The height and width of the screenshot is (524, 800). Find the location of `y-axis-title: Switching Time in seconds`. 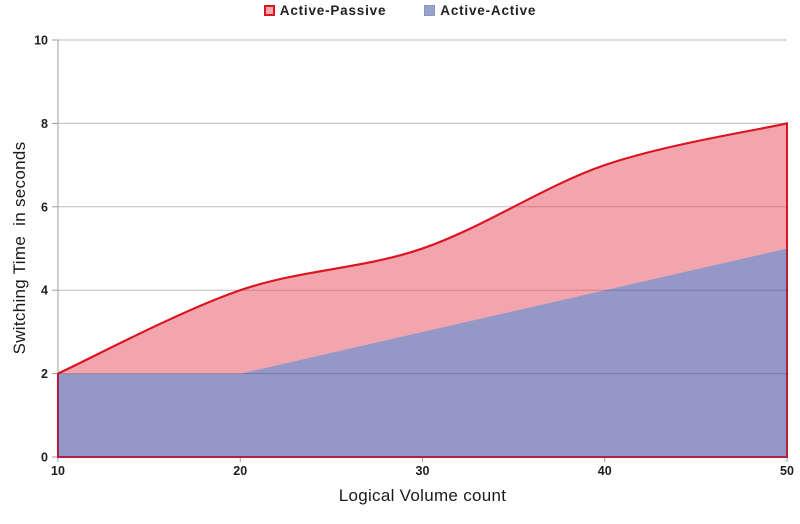

y-axis-title: Switching Time in seconds is located at coordinates (19, 248).